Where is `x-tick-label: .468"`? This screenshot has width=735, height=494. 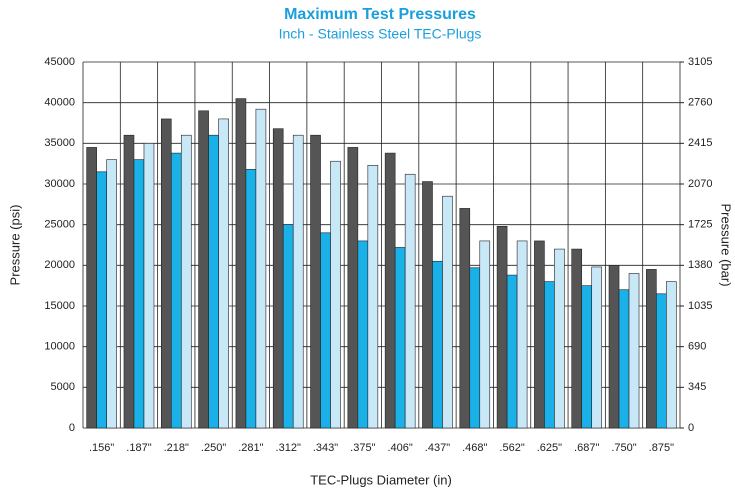
x-tick-label: .468" is located at coordinates (474, 448).